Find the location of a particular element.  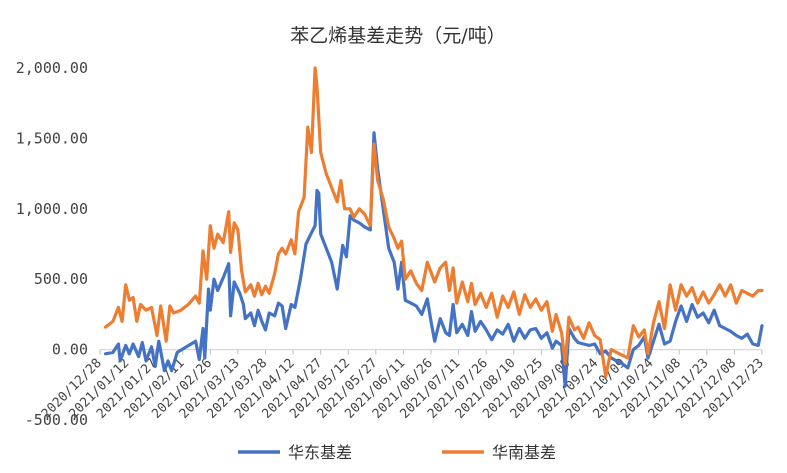

y-tick-label: 500.00 is located at coordinates (61, 279).